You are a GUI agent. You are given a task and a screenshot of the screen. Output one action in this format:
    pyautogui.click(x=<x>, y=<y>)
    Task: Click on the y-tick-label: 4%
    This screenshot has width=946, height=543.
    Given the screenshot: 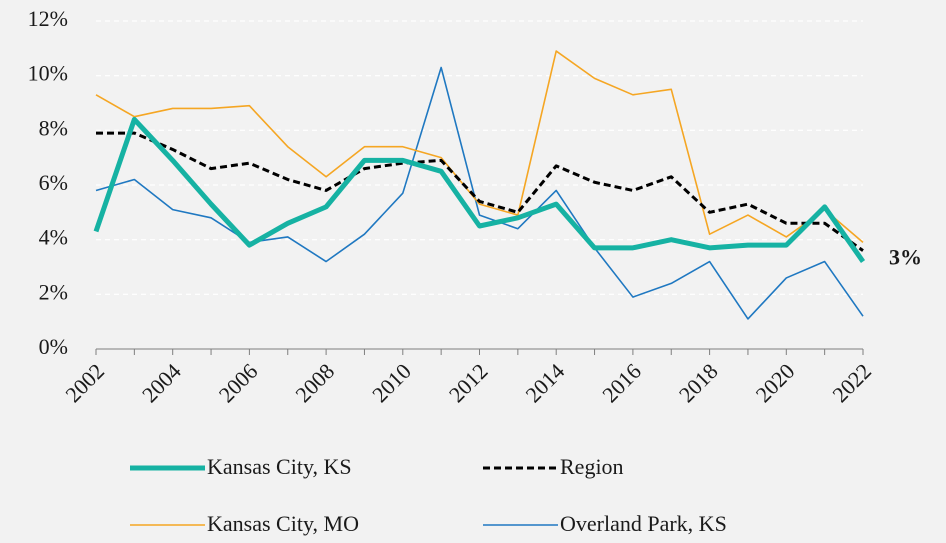 What is the action you would take?
    pyautogui.click(x=53, y=237)
    